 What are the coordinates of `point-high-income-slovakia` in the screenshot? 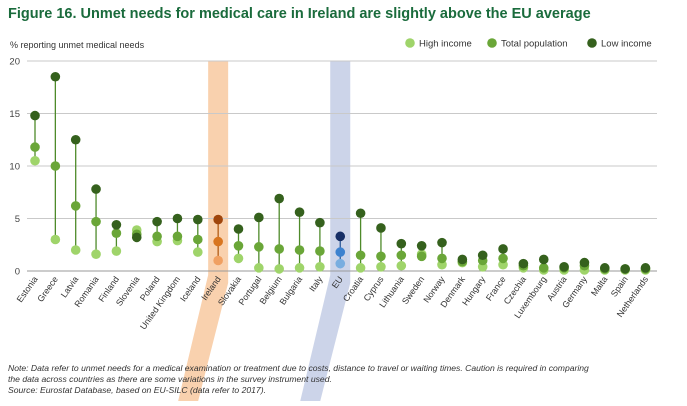 It's located at (238, 258).